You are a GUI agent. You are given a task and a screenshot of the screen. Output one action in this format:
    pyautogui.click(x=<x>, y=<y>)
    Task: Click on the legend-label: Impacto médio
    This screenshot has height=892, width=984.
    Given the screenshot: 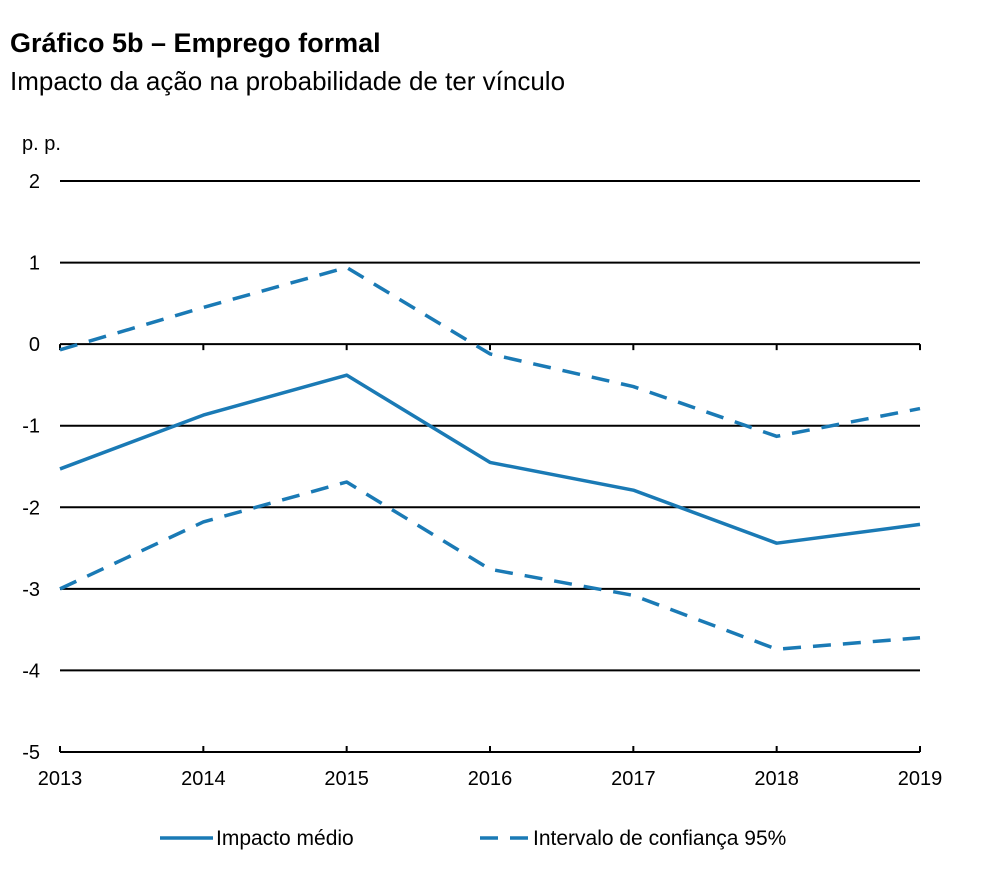 What is the action you would take?
    pyautogui.click(x=285, y=838)
    